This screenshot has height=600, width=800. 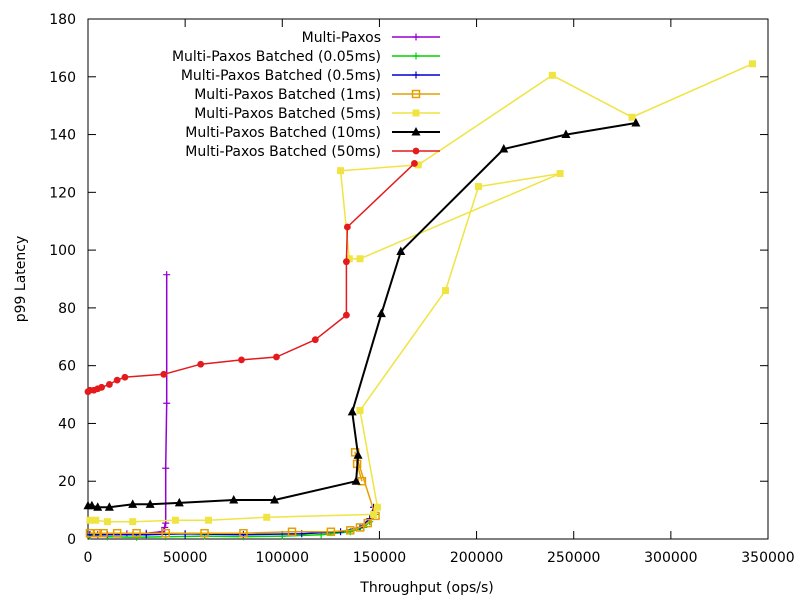 I want to click on legend-item: Multi-Paxos Batched (0.5ms), so click(x=310, y=76).